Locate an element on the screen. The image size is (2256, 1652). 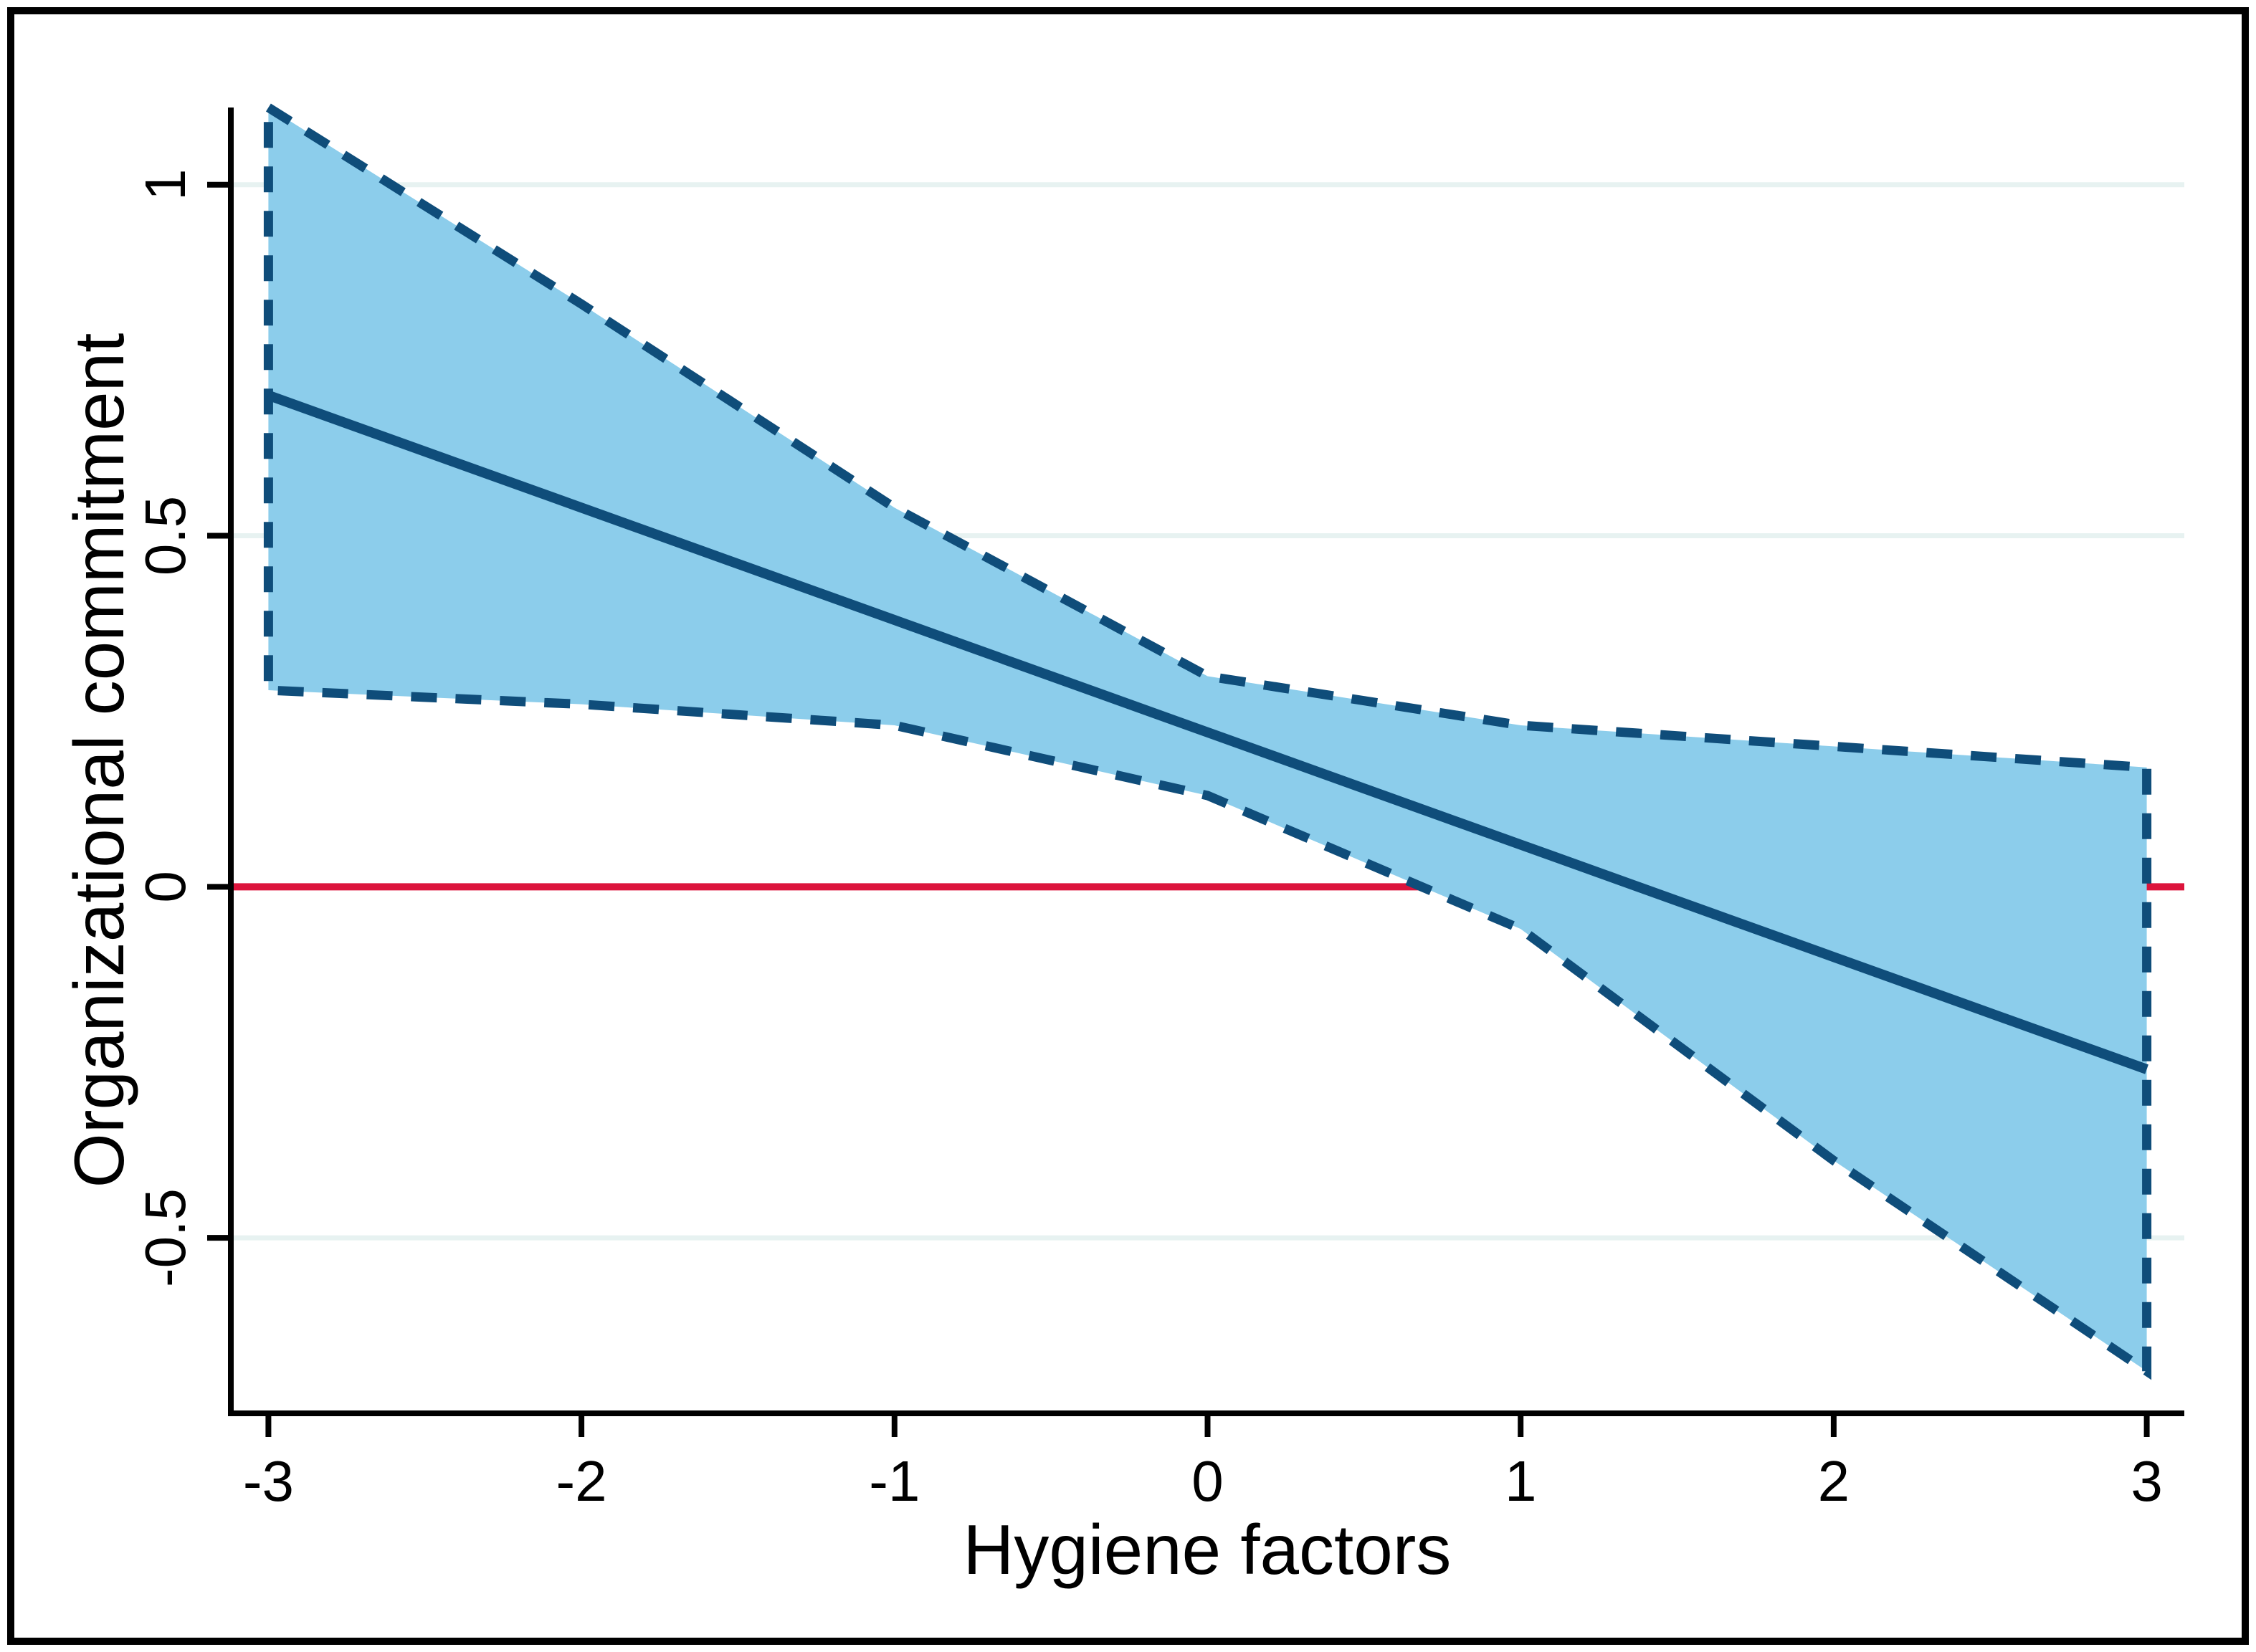
x-tick-label-3: 3 is located at coordinates (2147, 1481).